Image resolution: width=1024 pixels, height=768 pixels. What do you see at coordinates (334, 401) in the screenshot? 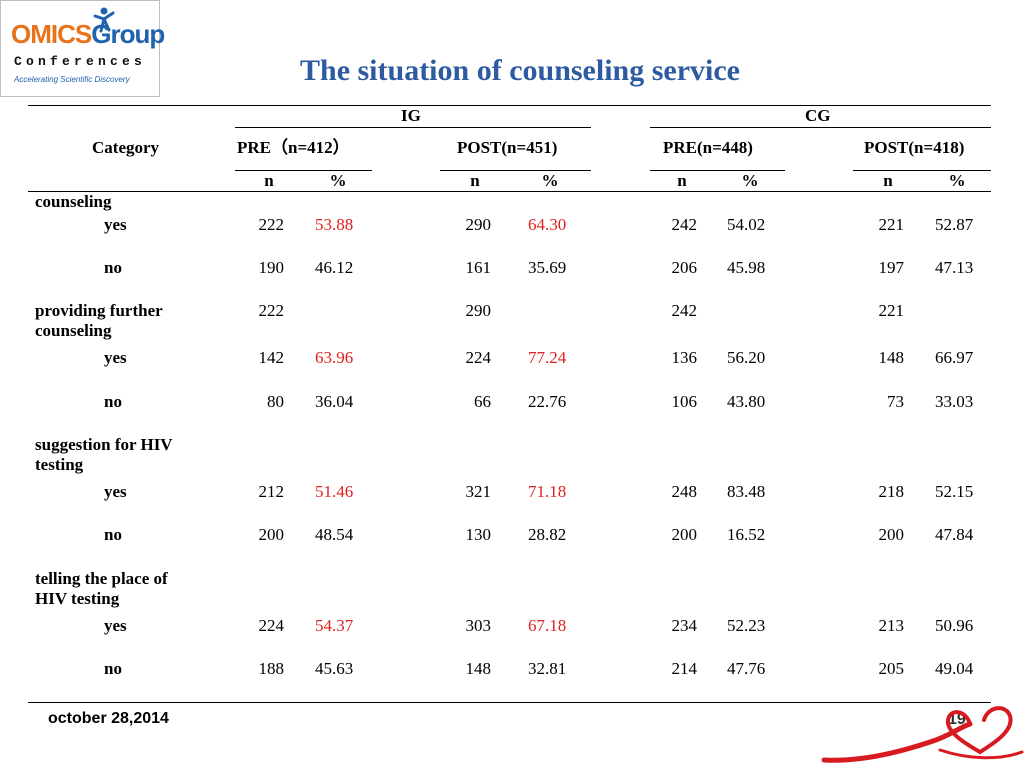
I see `table-cell-percent: 36.04` at bounding box center [334, 401].